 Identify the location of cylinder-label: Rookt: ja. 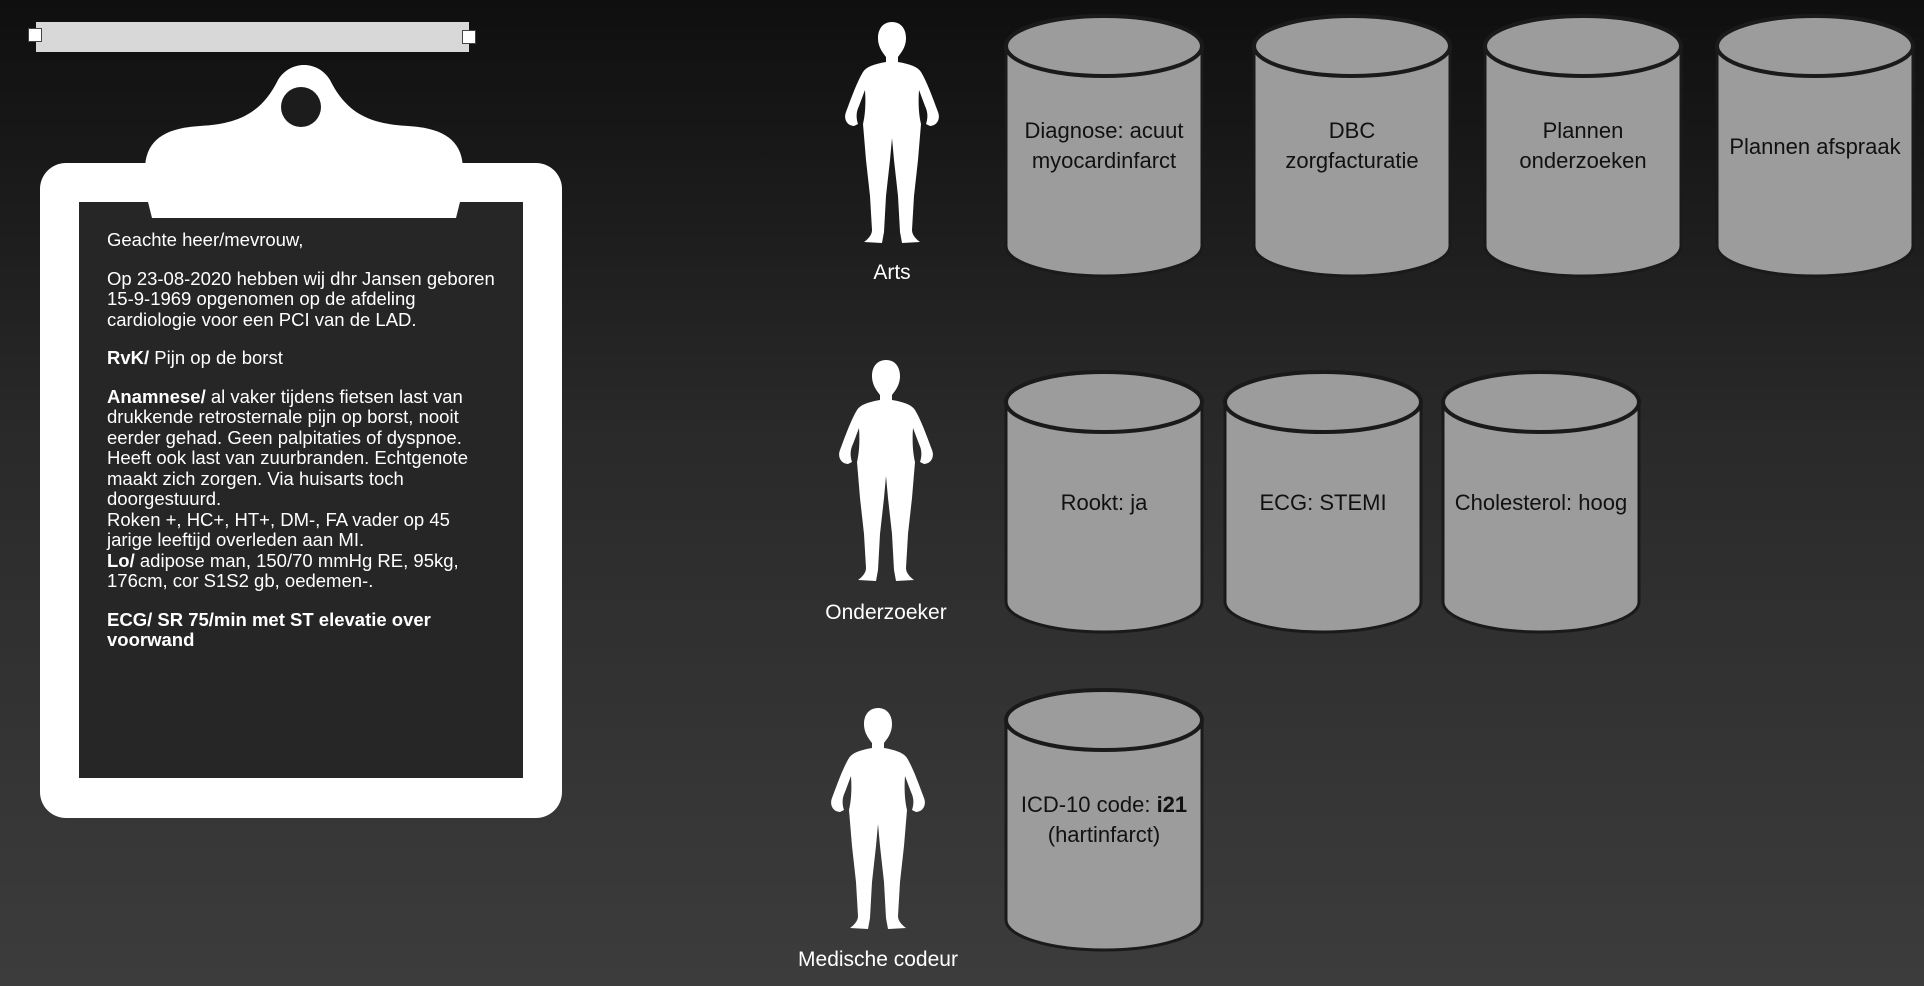
(1104, 502).